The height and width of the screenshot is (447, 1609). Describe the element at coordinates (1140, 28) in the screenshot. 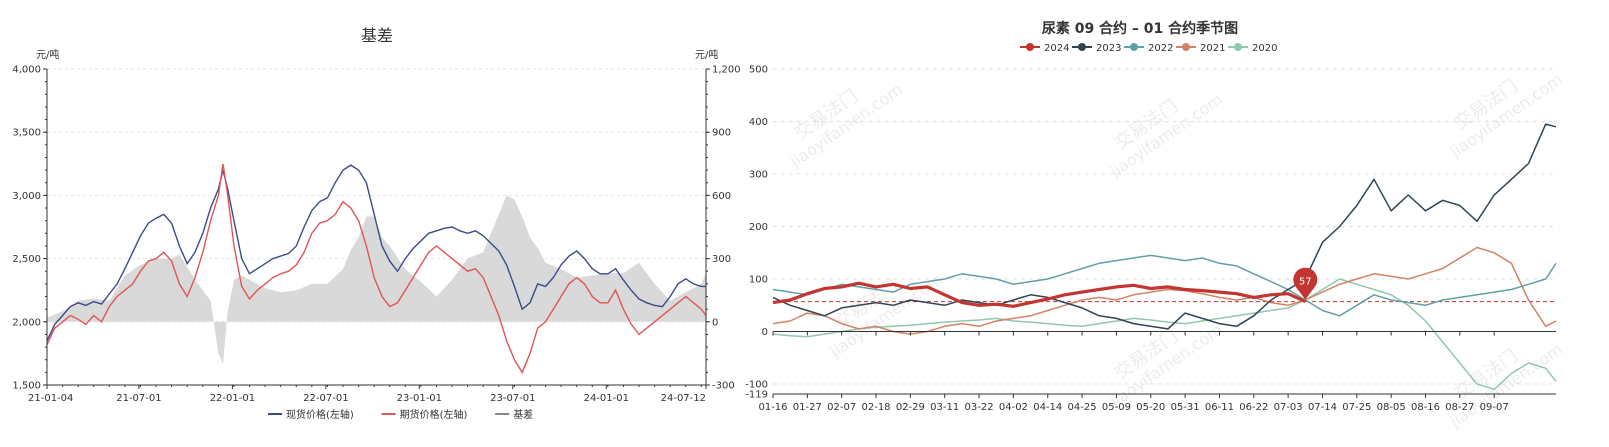

I see `chart-title: 尿素 09 合约 – 01 合约季节图` at that location.